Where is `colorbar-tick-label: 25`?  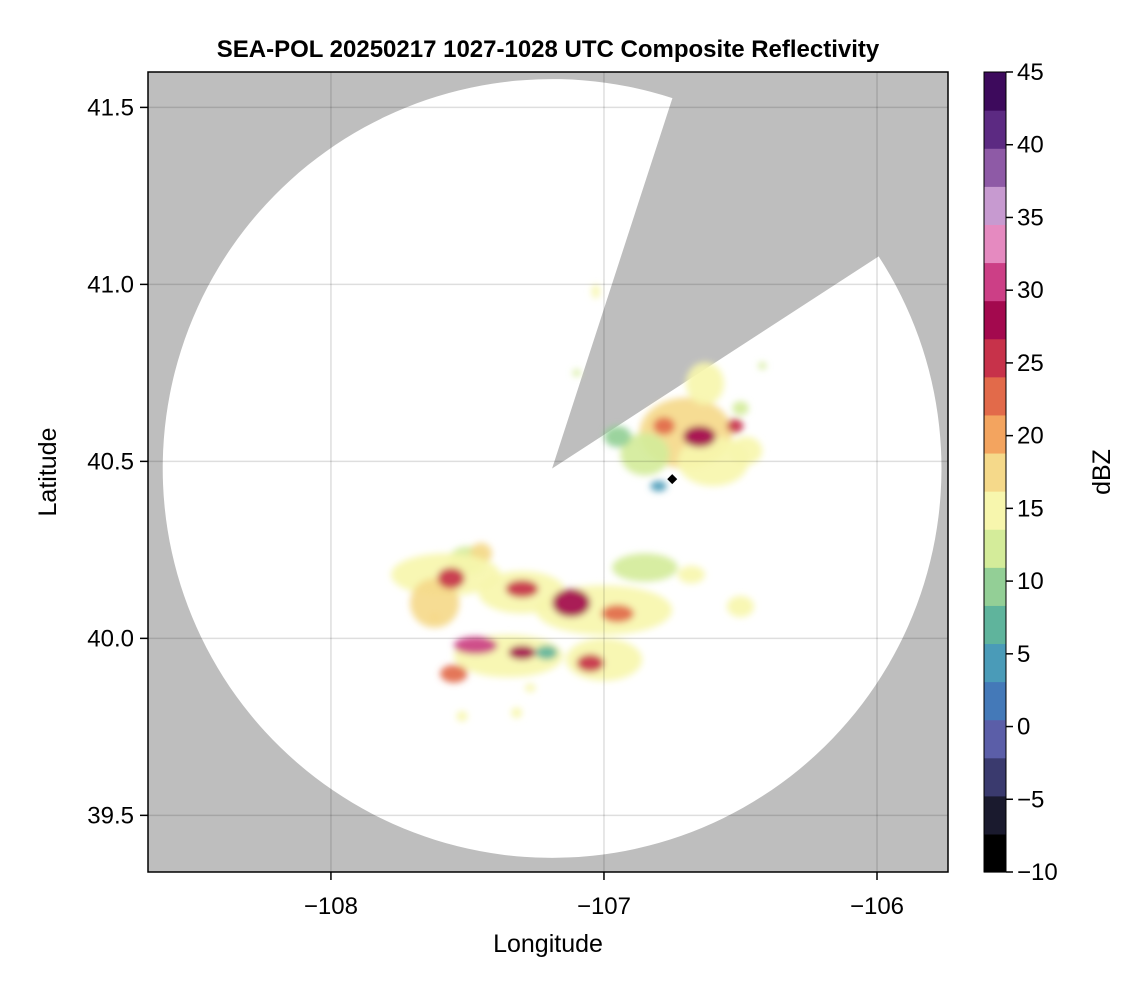
colorbar-tick-label: 25 is located at coordinates (1030, 363).